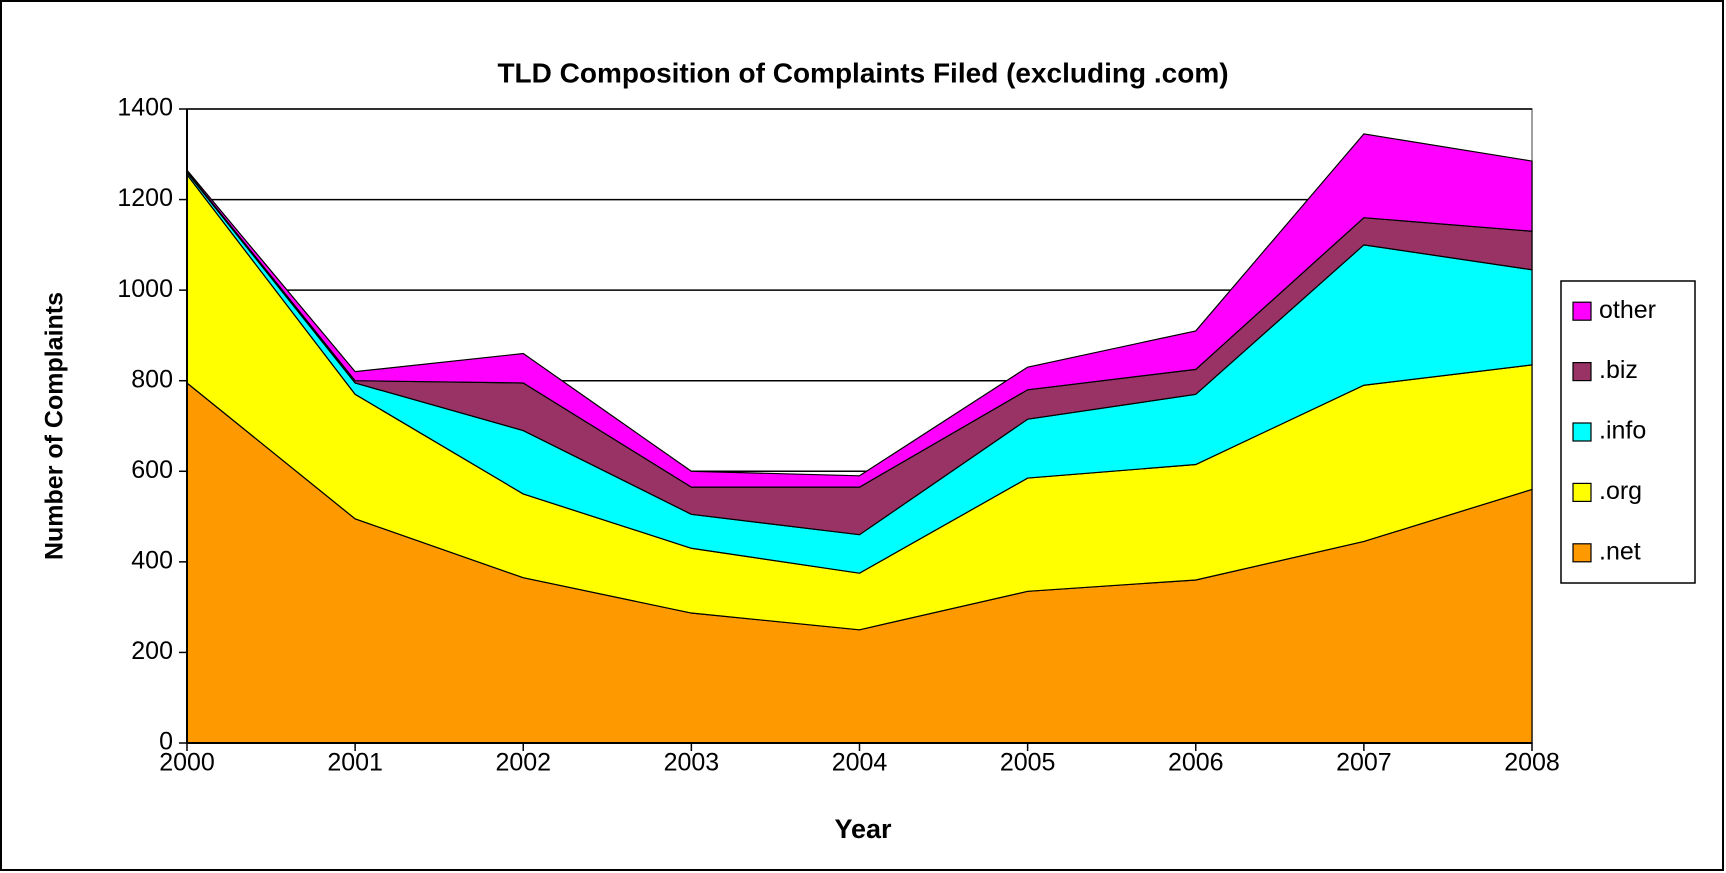  Describe the element at coordinates (863, 829) in the screenshot. I see `x-axis-label: Year` at that location.